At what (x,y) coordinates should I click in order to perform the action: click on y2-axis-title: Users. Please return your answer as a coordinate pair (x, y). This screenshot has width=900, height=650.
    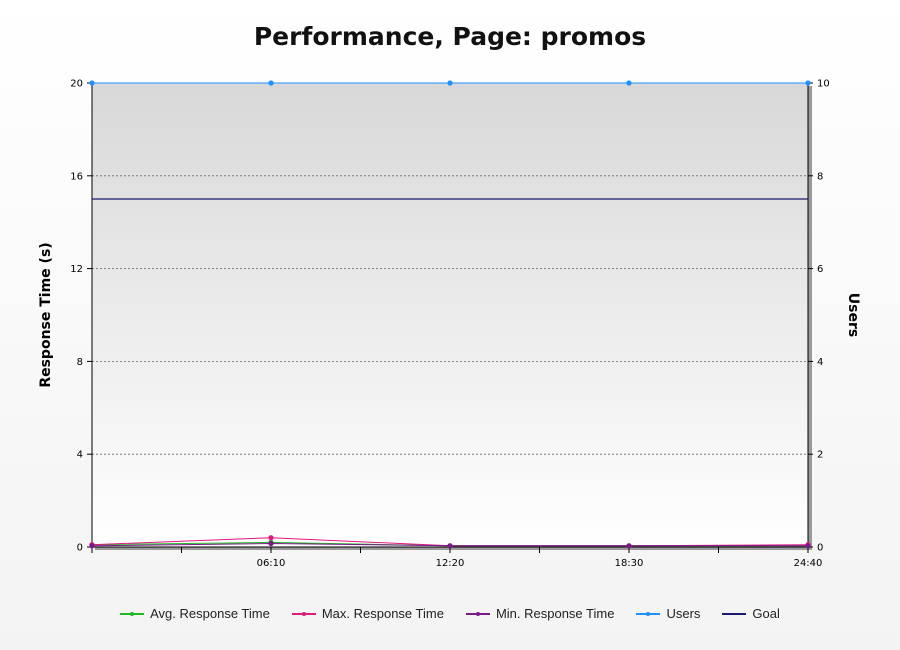
    Looking at the image, I should click on (853, 315).